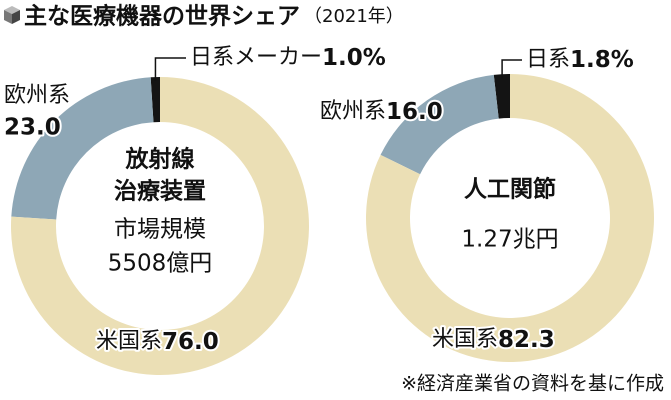 The width and height of the screenshot is (671, 400). I want to click on center-label: 治療装置, so click(160, 191).